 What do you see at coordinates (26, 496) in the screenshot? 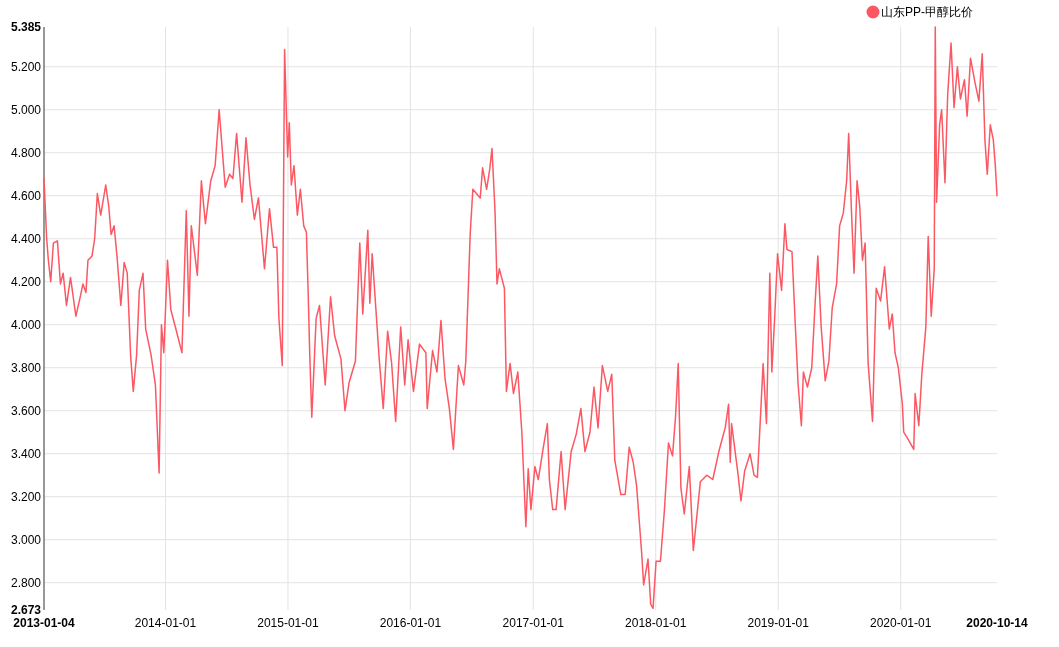
I see `y-tick-label: 3.200` at bounding box center [26, 496].